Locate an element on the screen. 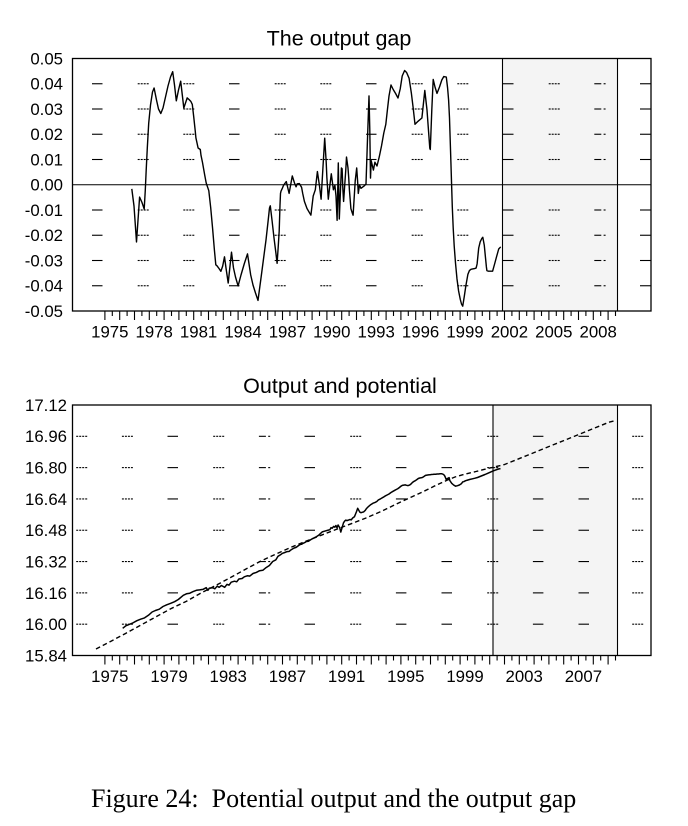  svg-text: 1996 is located at coordinates (420, 332).